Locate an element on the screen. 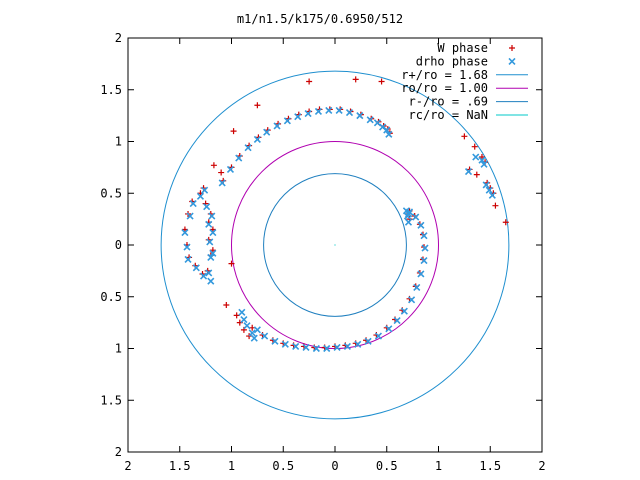 The image size is (640, 480). y-tick-label: 0.5 is located at coordinates (111, 297).